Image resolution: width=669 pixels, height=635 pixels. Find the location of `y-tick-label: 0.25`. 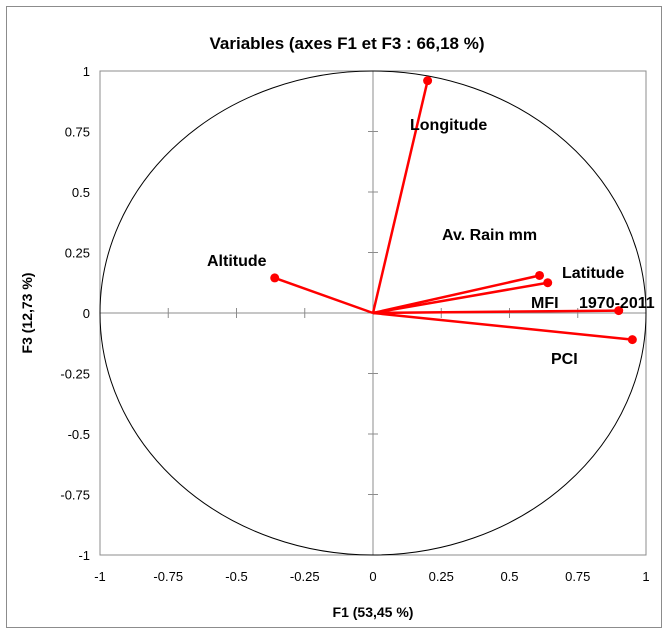

y-tick-label: 0.25 is located at coordinates (77, 253).